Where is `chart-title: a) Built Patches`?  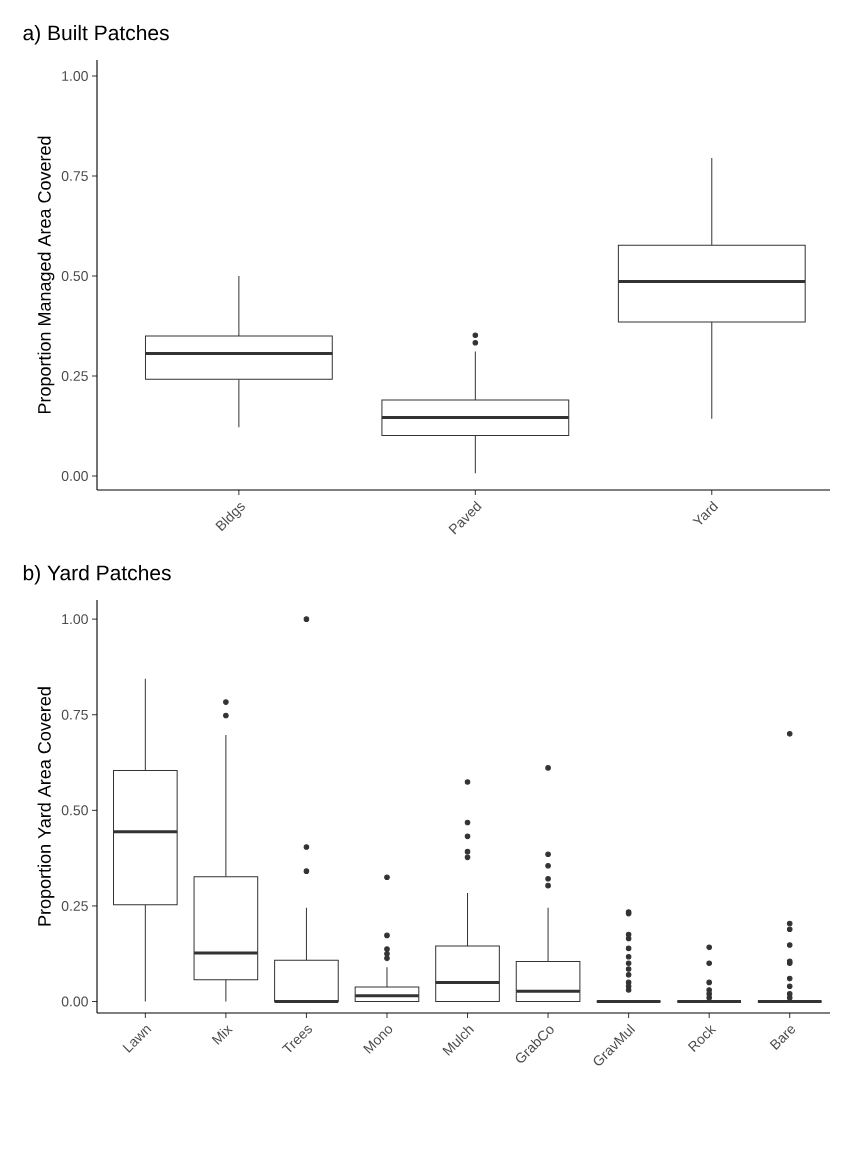
chart-title: a) Built Patches is located at coordinates (96, 34).